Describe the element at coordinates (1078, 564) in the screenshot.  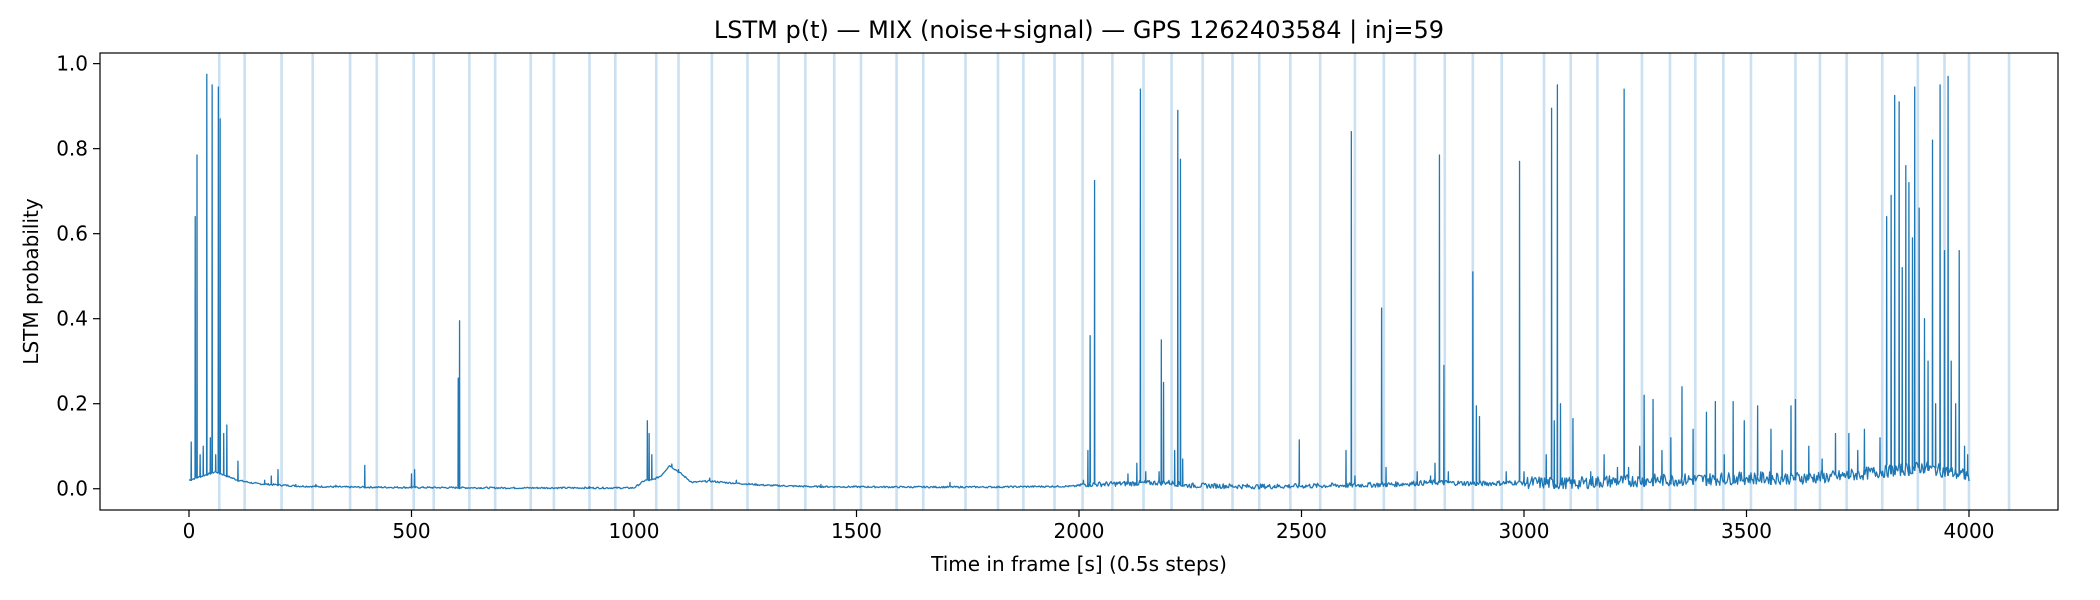
I see `x-axis-label: Time in frame [s] (0.5s steps)` at that location.